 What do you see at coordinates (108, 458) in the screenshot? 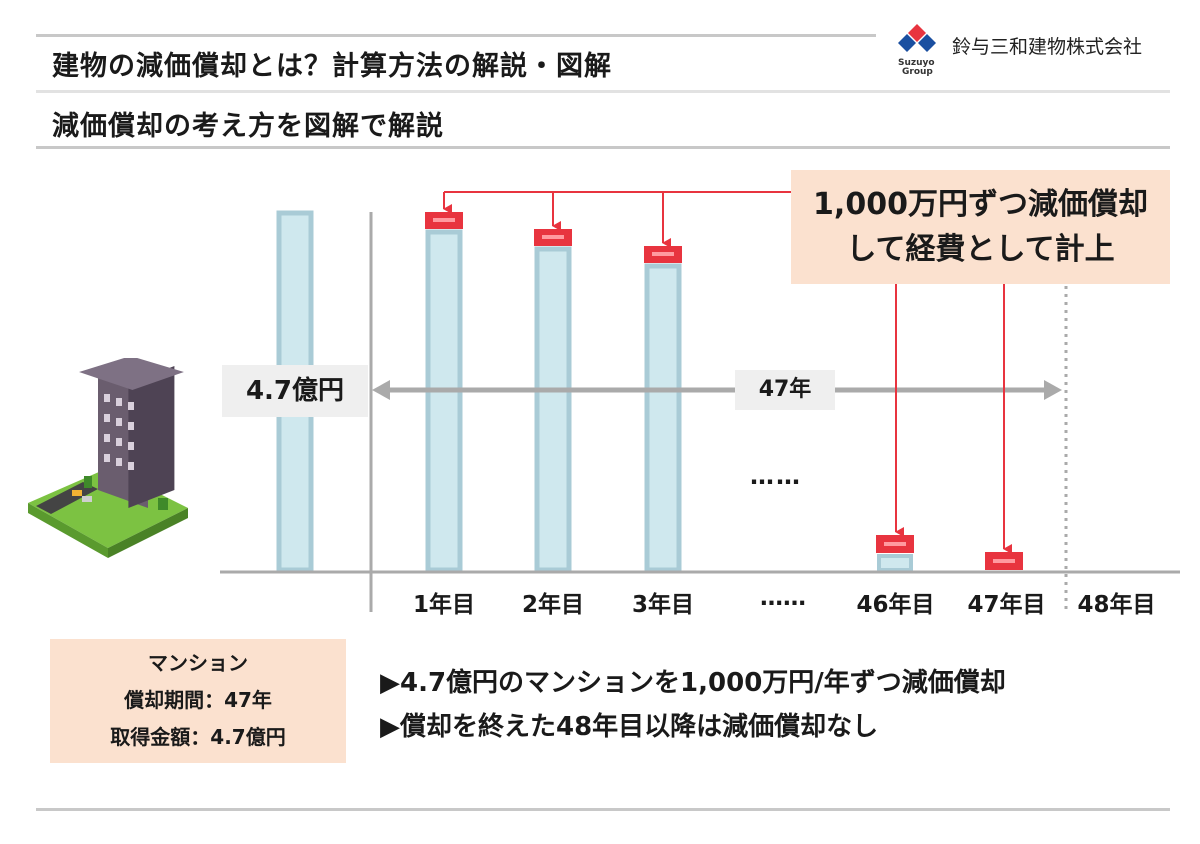
I see `building-illustration` at bounding box center [108, 458].